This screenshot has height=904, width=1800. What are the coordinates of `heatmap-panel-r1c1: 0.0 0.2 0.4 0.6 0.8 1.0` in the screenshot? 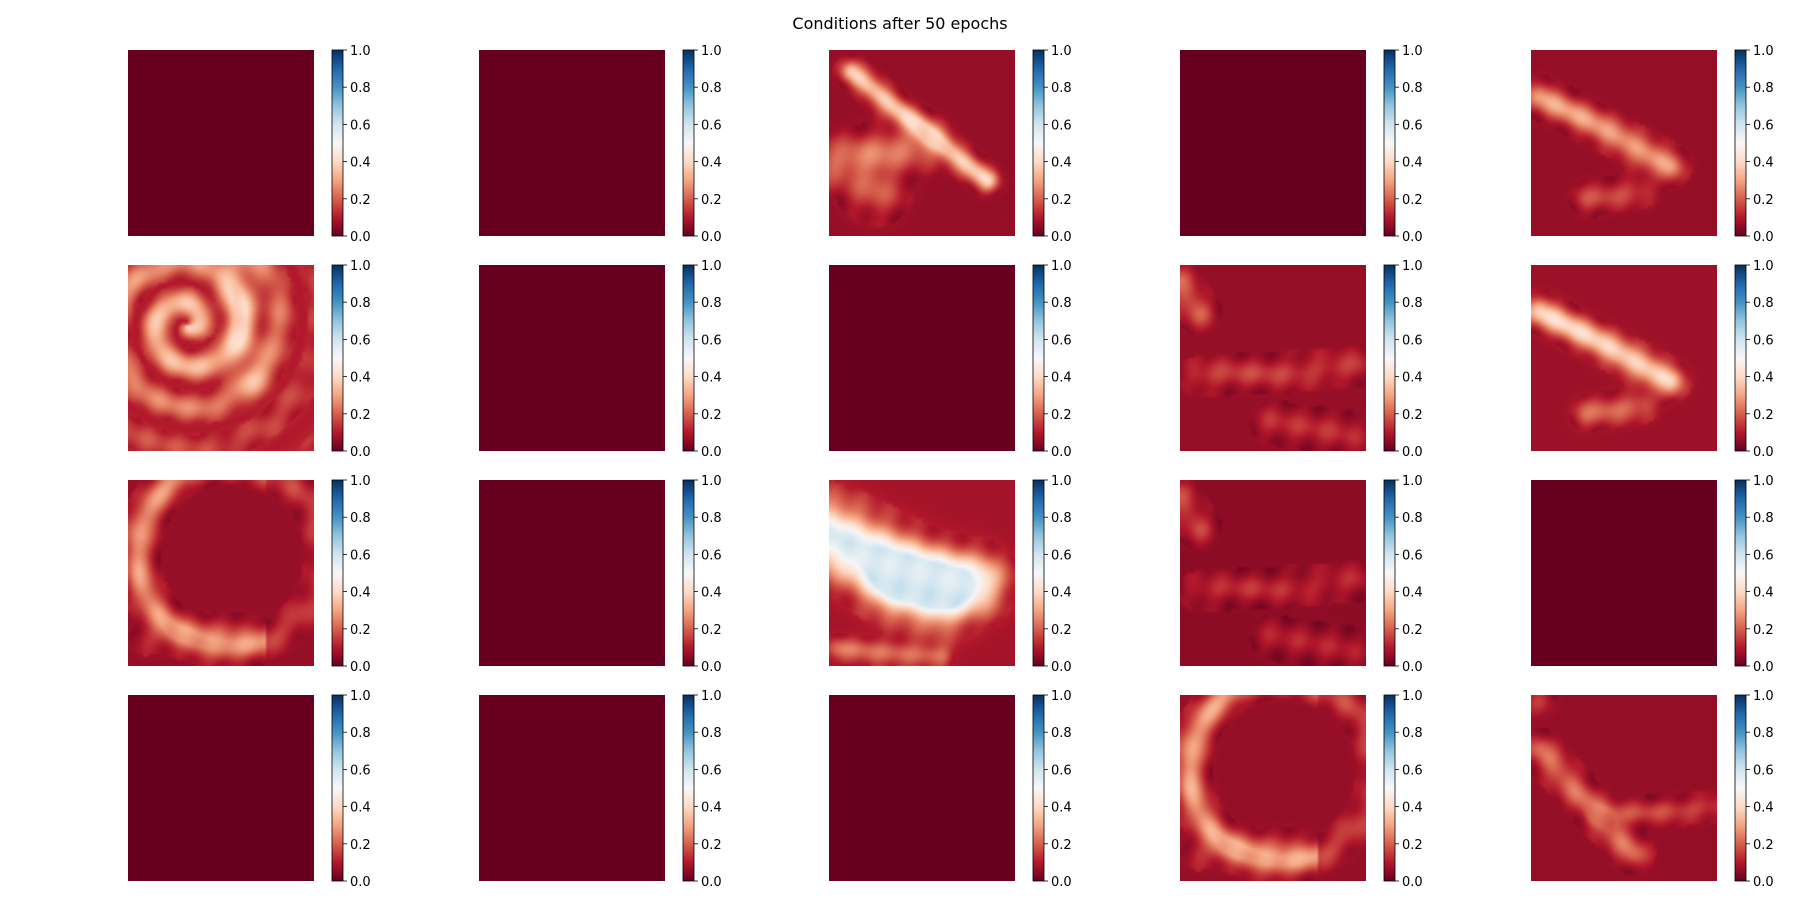 It's located at (249, 144).